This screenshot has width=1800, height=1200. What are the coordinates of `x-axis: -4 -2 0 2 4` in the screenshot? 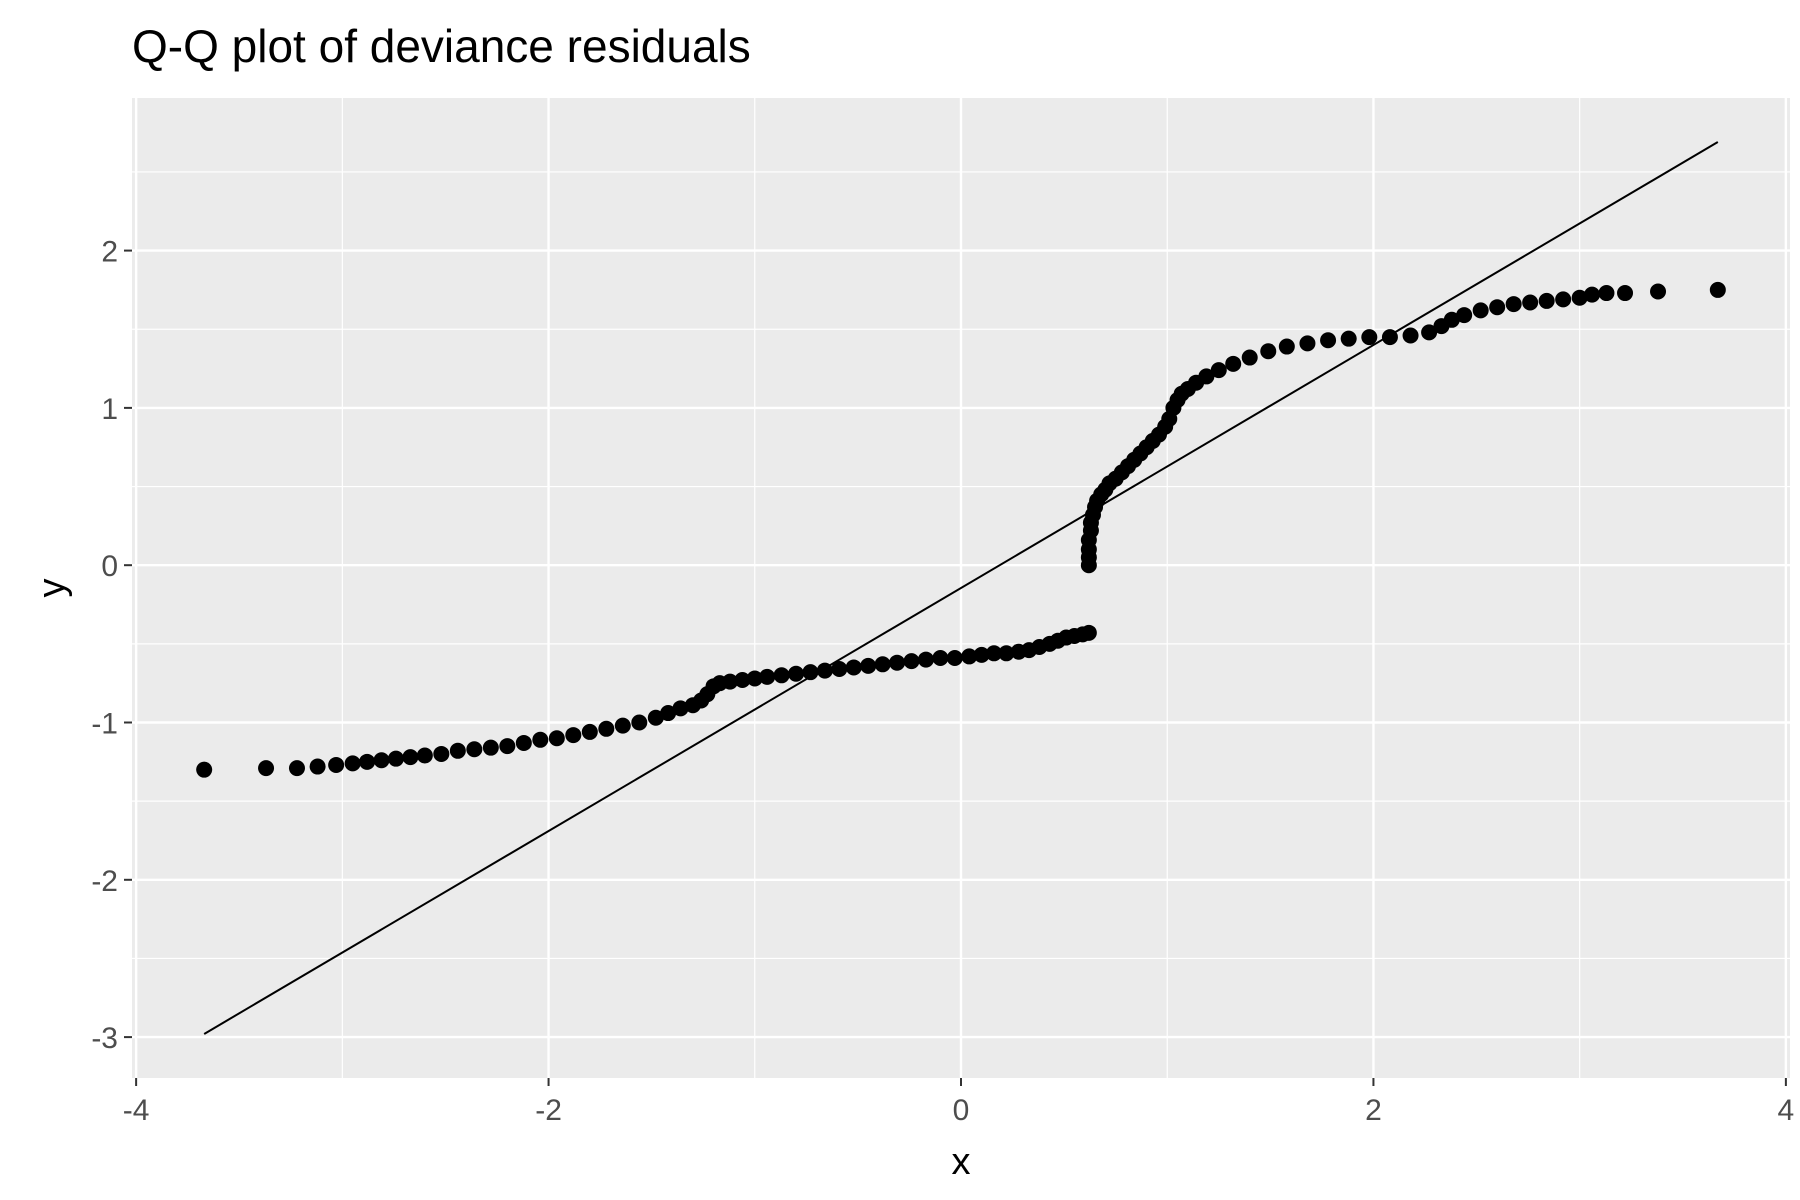 It's located at (958, 1102).